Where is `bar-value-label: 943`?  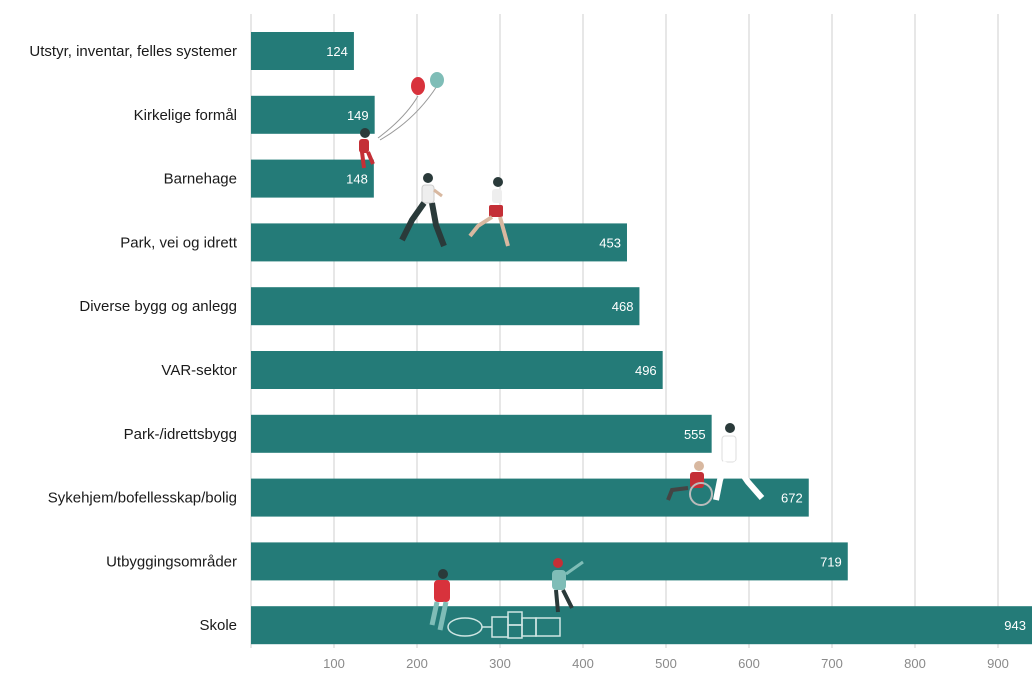 bar-value-label: 943 is located at coordinates (1015, 625).